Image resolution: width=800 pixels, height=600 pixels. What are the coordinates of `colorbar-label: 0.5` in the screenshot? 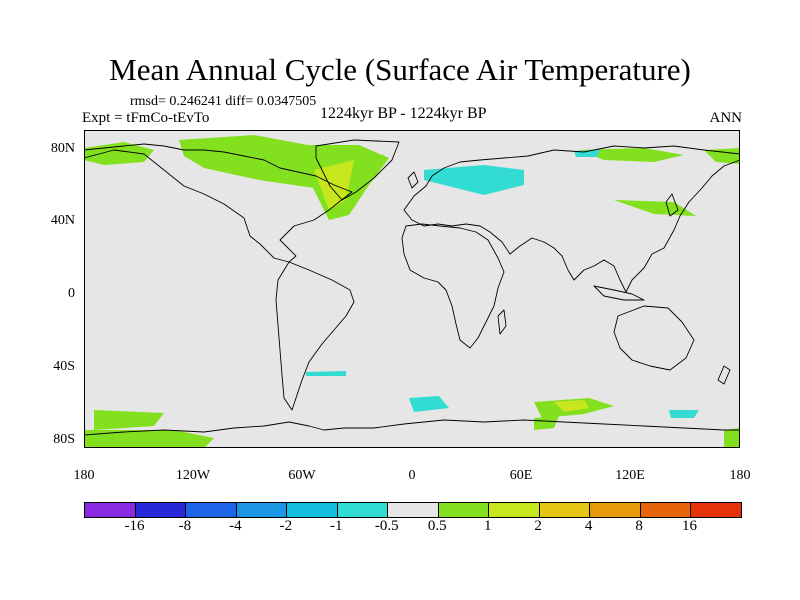 It's located at (437, 526).